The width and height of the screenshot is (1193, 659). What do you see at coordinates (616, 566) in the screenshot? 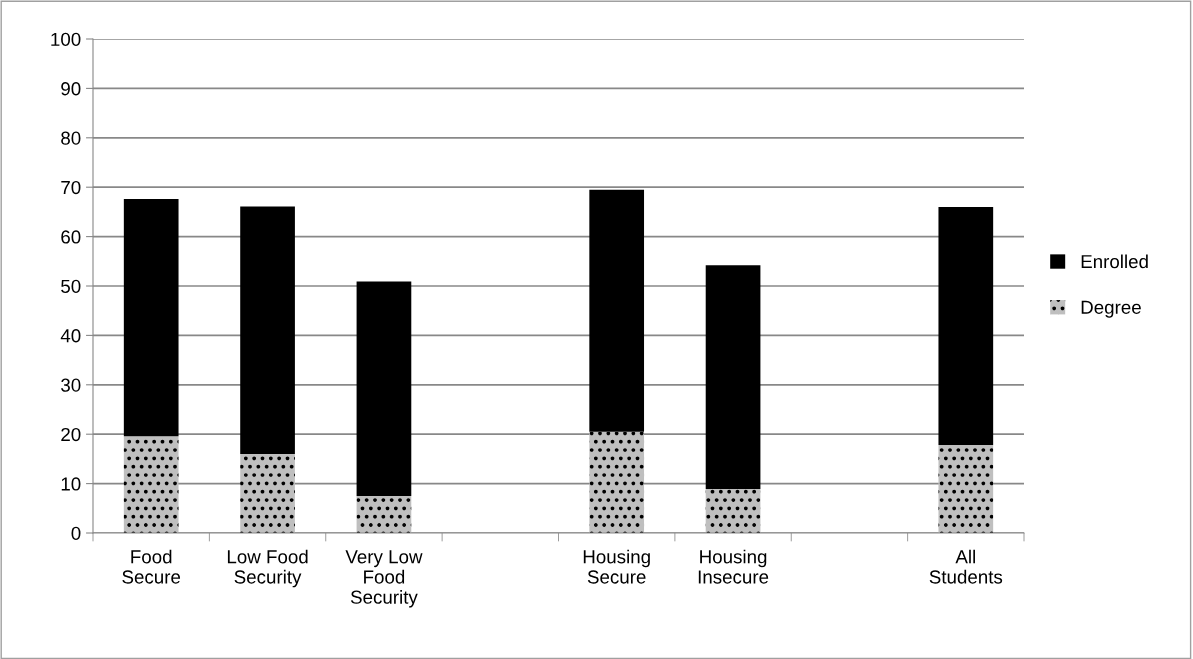
I see `x-tick-label: Housing Secure` at bounding box center [616, 566].